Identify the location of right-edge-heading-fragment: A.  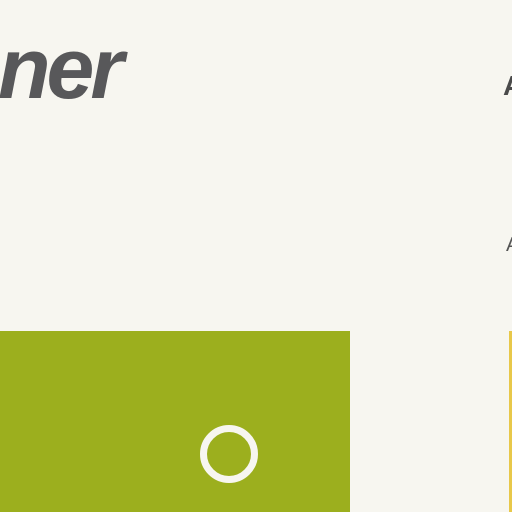
(507, 86).